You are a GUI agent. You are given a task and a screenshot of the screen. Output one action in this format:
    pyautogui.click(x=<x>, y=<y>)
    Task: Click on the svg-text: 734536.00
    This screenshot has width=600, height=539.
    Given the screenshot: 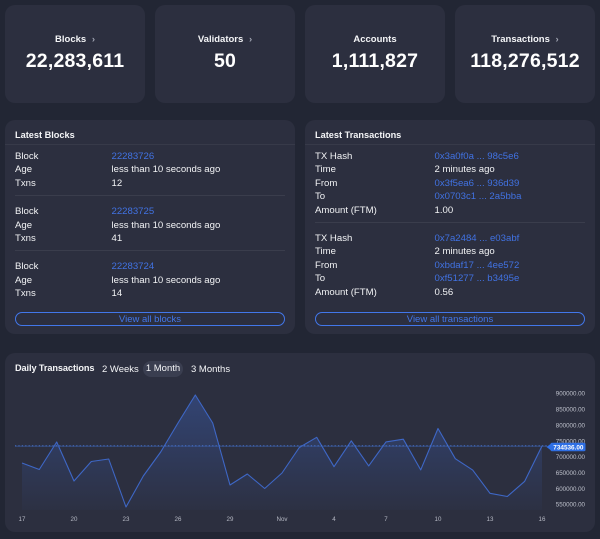 What is the action you would take?
    pyautogui.click(x=568, y=447)
    